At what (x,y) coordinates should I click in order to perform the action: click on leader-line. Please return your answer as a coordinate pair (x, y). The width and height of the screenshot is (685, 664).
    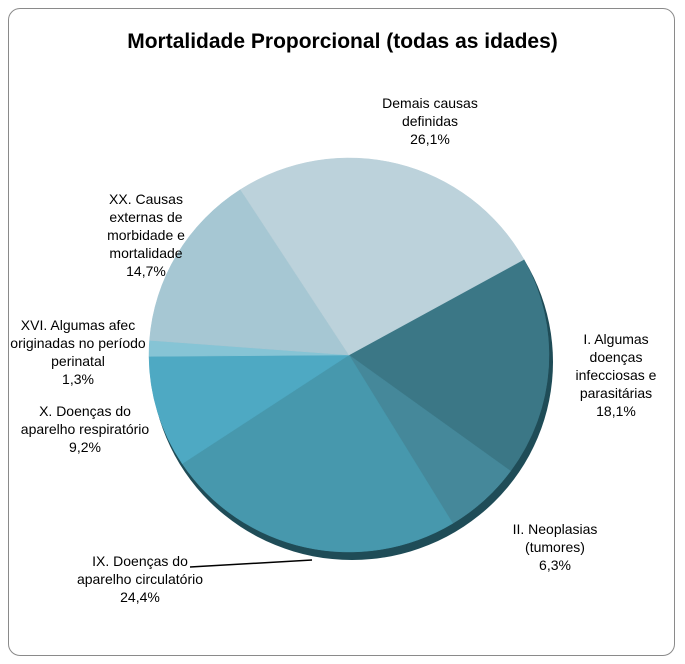
    Looking at the image, I should click on (251, 563).